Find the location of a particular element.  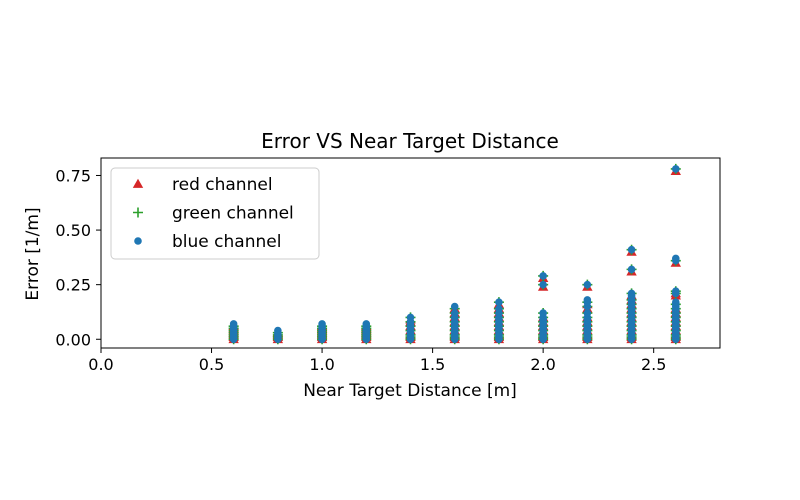

legend-box is located at coordinates (215, 213).